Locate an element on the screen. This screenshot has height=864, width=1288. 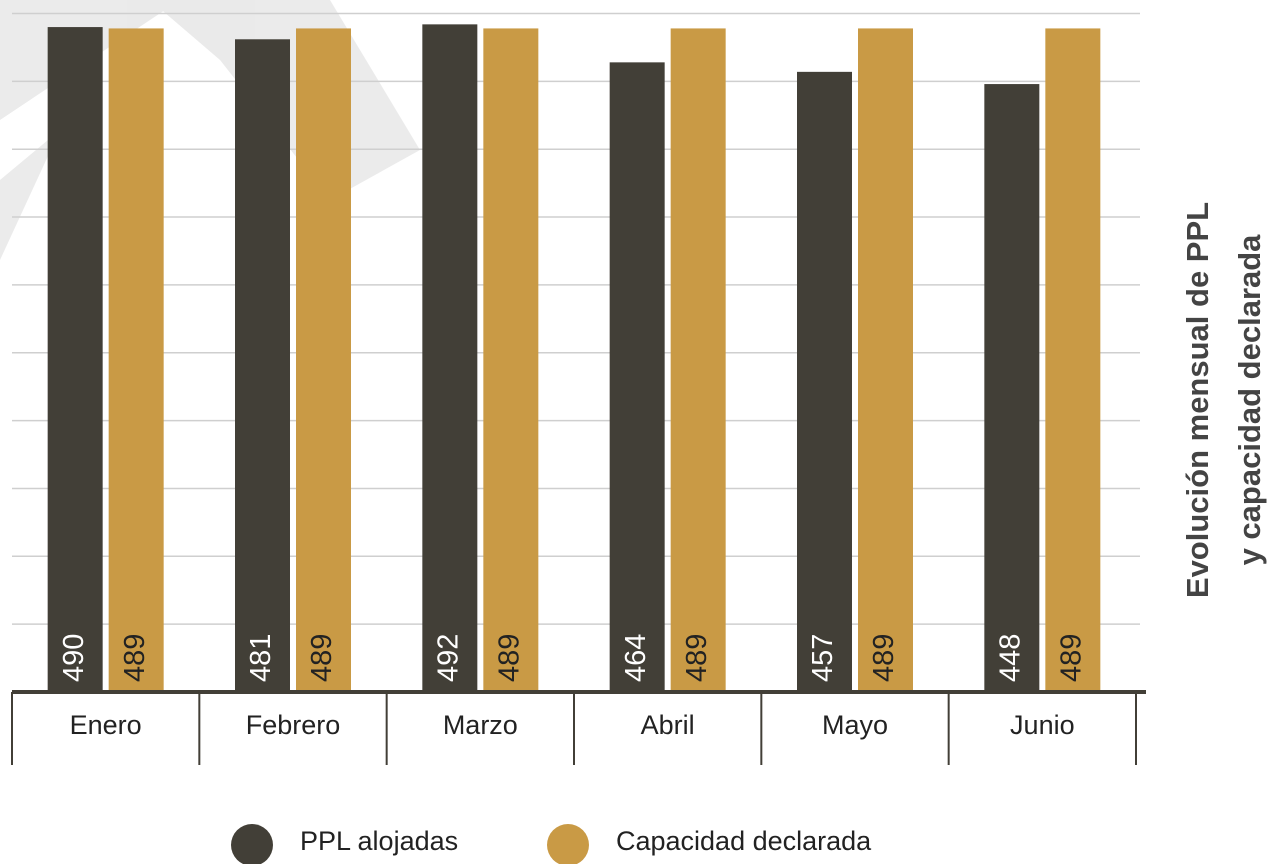
x-tick-label: Mayo is located at coordinates (855, 725).